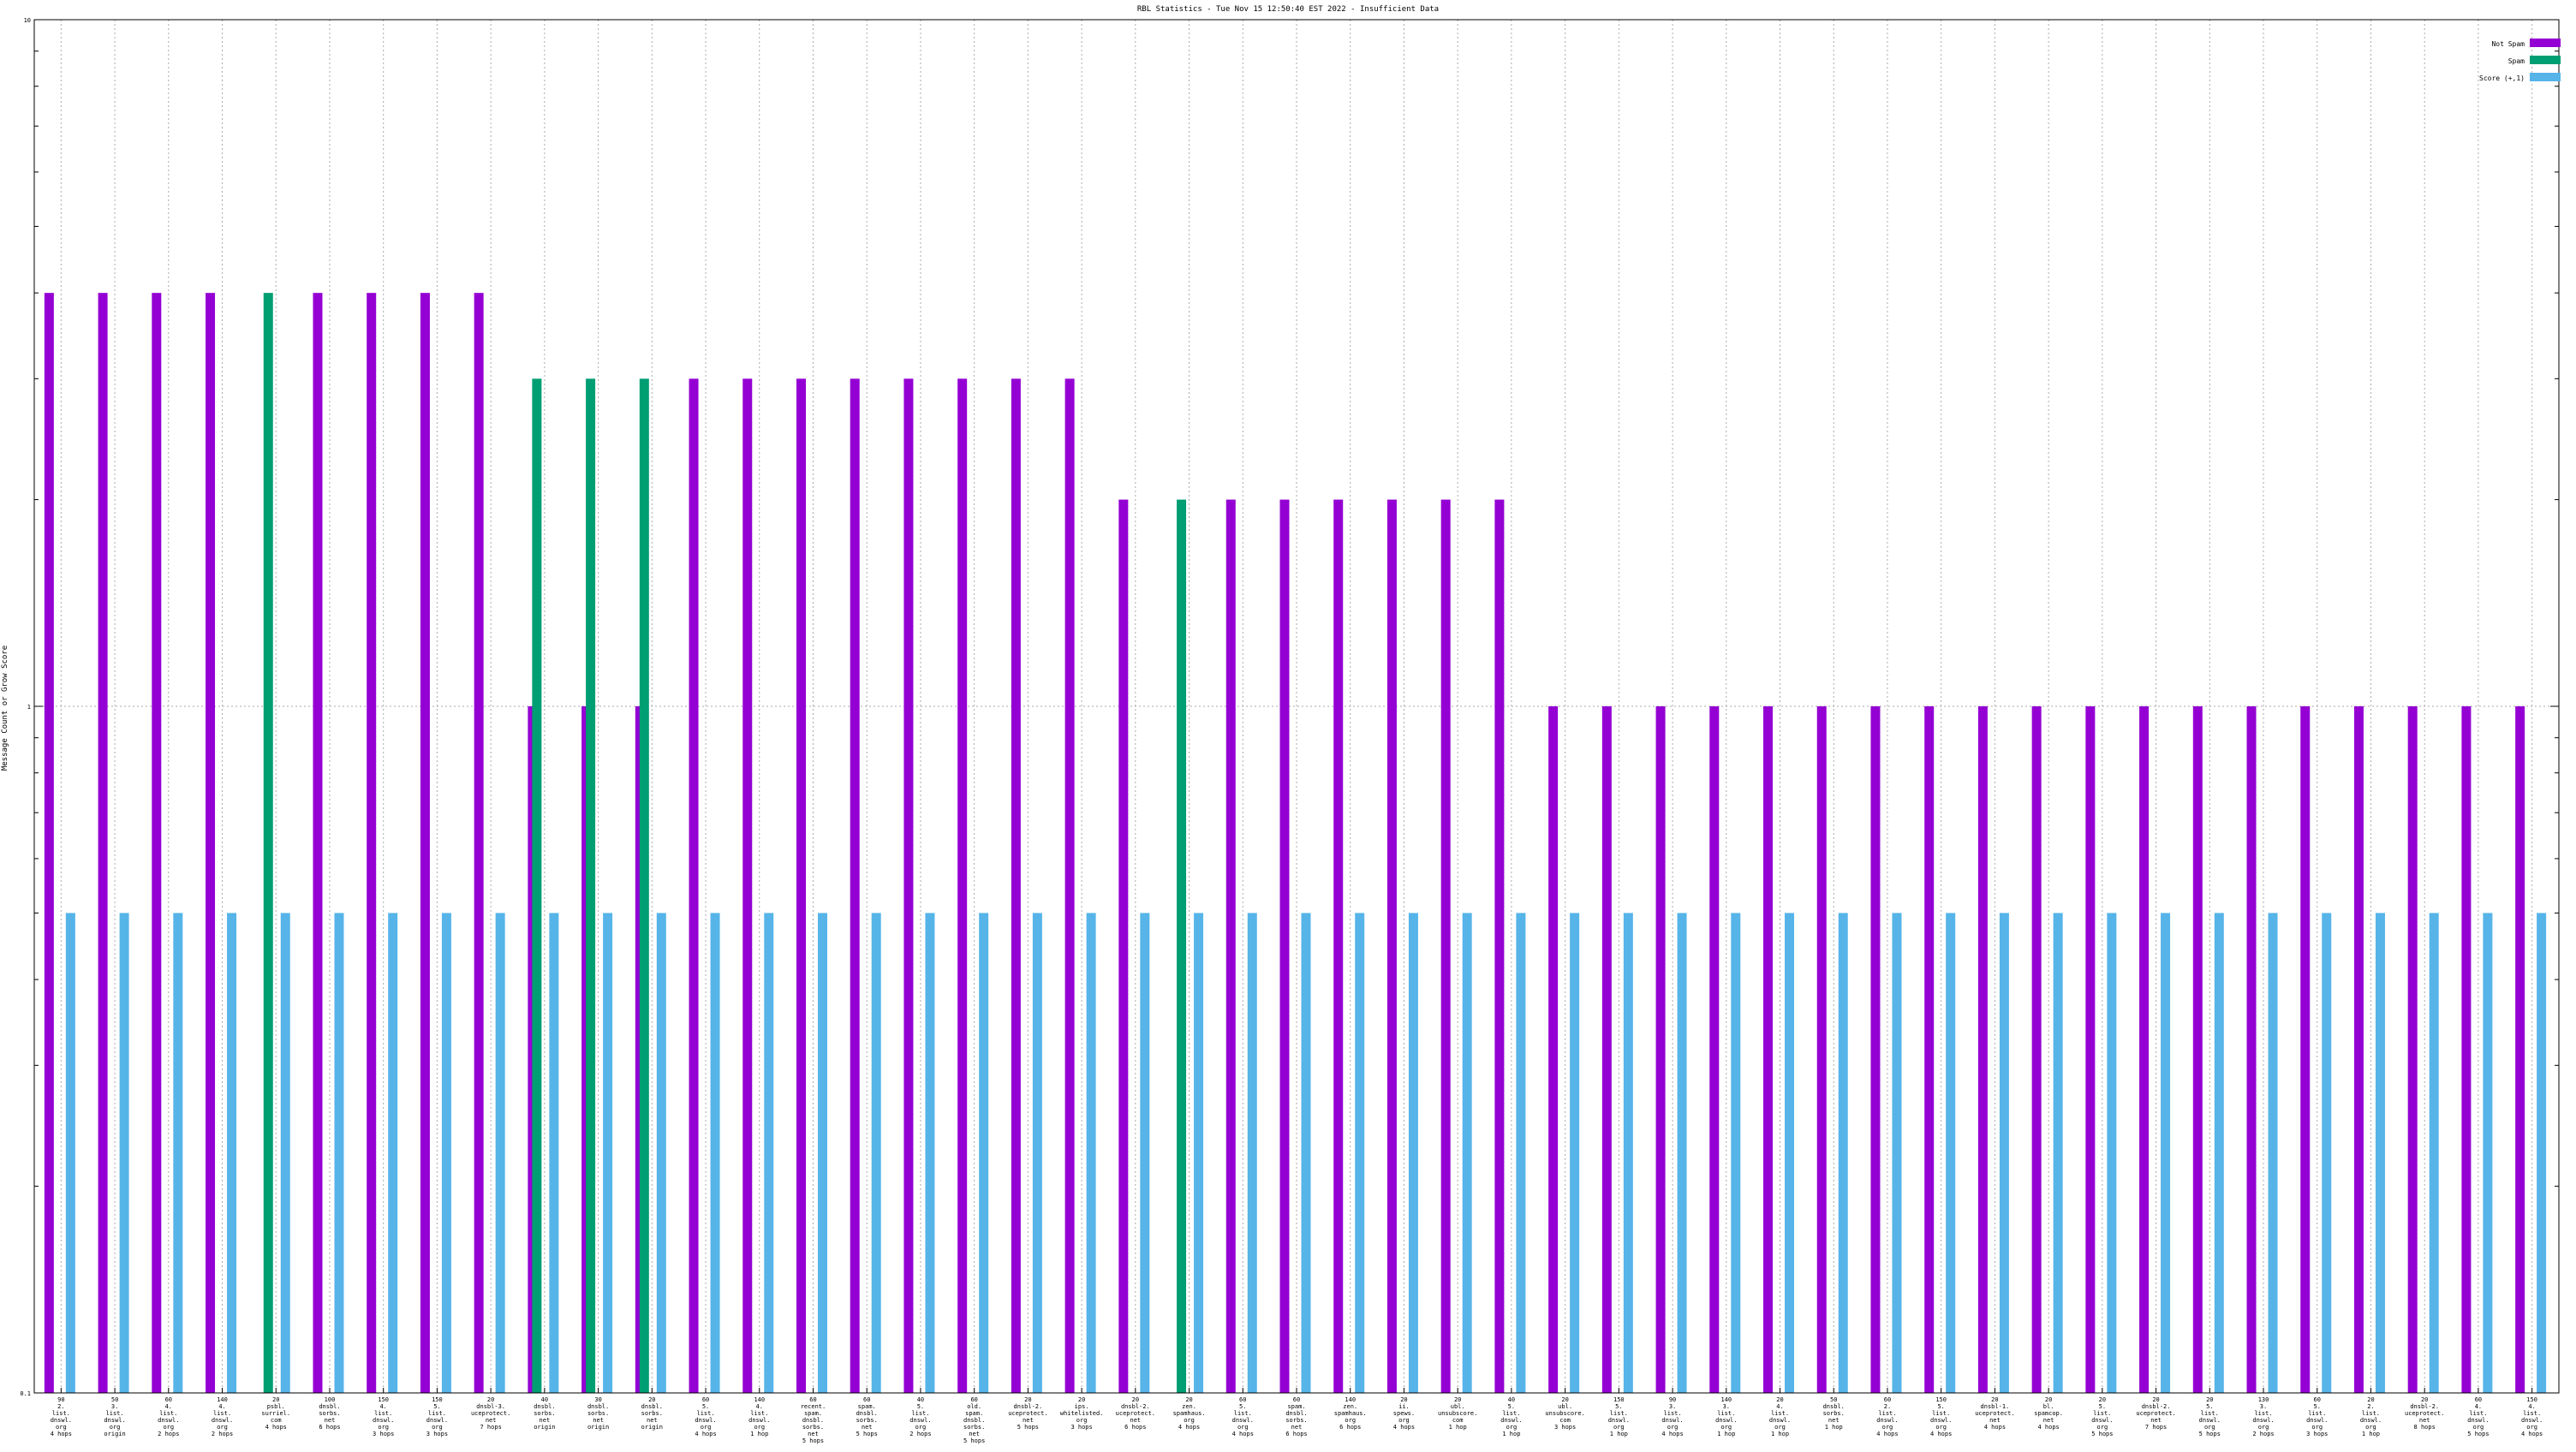 Image resolution: width=2576 pixels, height=1452 pixels. Describe the element at coordinates (2210, 1434) in the screenshot. I see `x-tick-label-line: 5 hops` at that location.